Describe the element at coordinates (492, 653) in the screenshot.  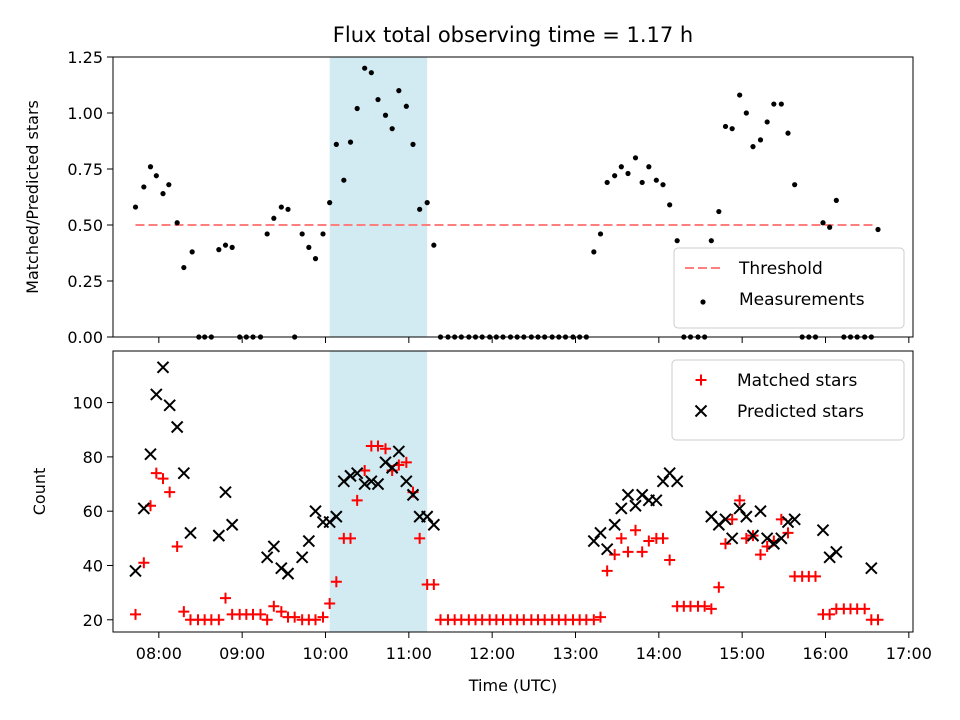
I see `x-tick-label: 12:00` at that location.